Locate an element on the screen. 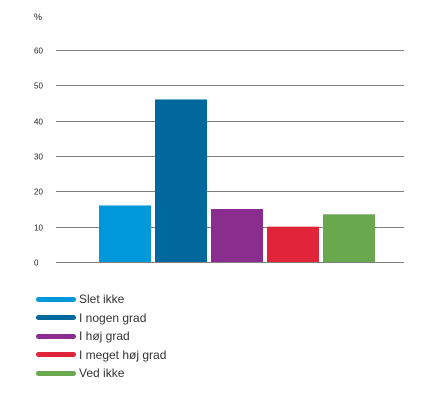 The height and width of the screenshot is (401, 440). legend-item-i-nogen-grad: I nogen grad is located at coordinates (101, 318).